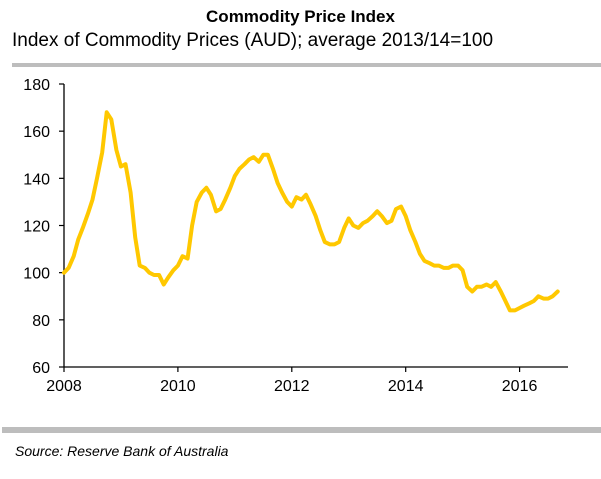  What do you see at coordinates (36, 274) in the screenshot?
I see `y-tick-label: 100` at bounding box center [36, 274].